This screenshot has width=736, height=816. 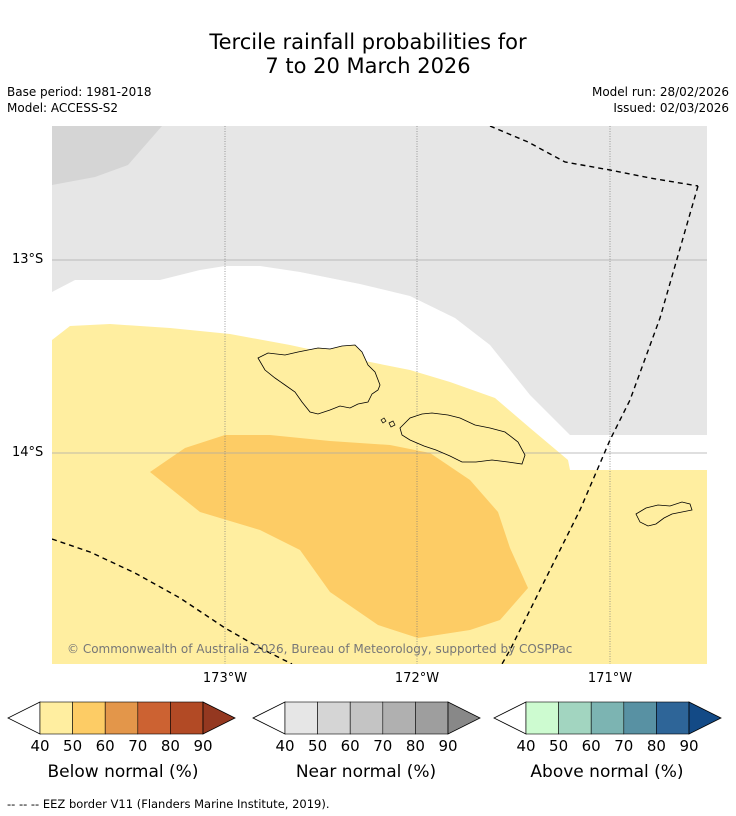 I want to click on islet-manono, so click(x=392, y=424).